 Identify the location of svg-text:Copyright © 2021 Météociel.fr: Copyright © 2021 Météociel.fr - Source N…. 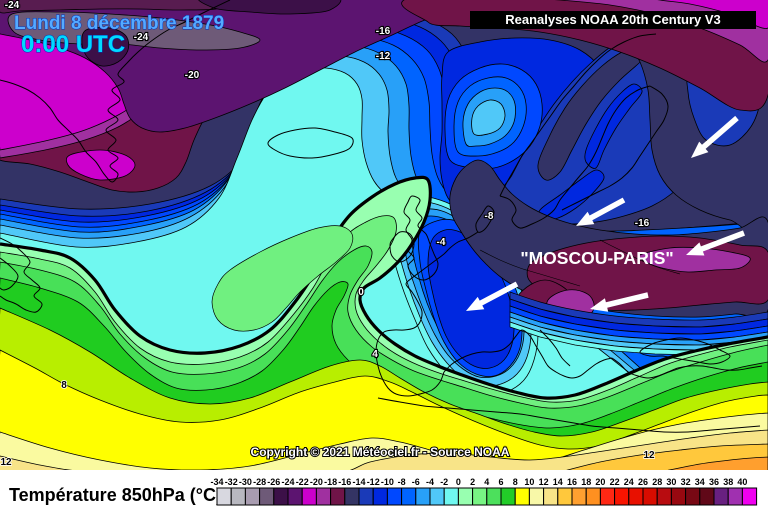
(380, 452).